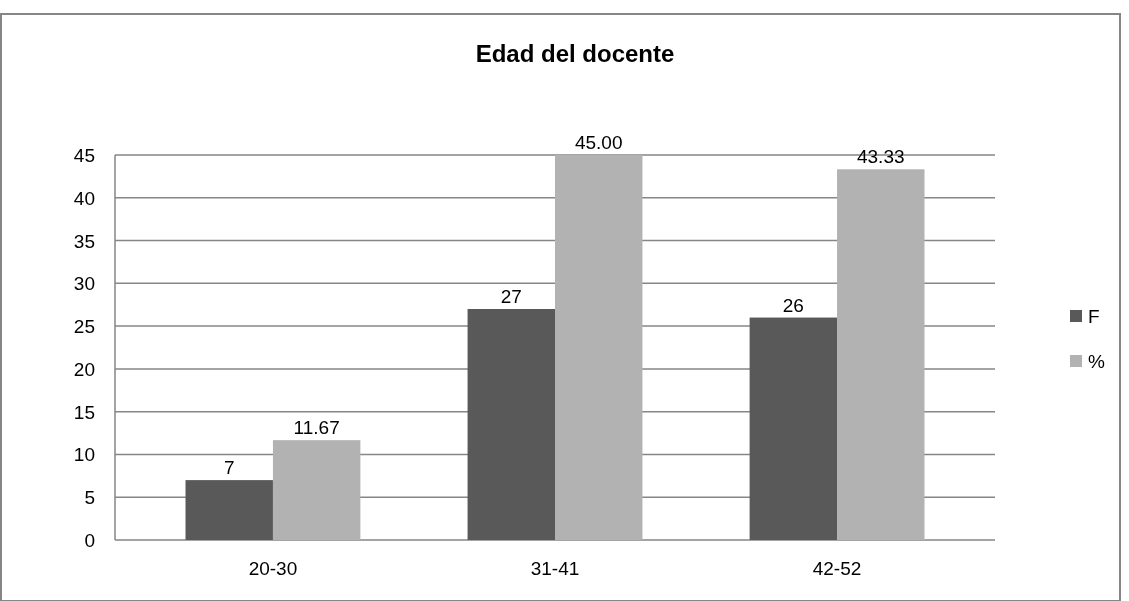  What do you see at coordinates (575, 53) in the screenshot?
I see `chart-title: Edad del docente` at bounding box center [575, 53].